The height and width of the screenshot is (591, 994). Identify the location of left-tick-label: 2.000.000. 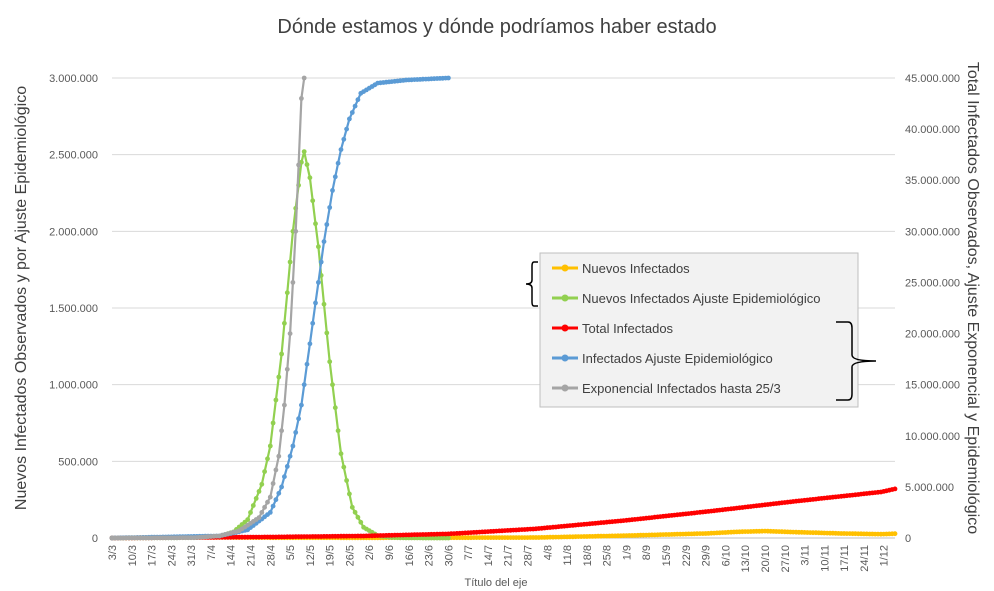
(73, 232).